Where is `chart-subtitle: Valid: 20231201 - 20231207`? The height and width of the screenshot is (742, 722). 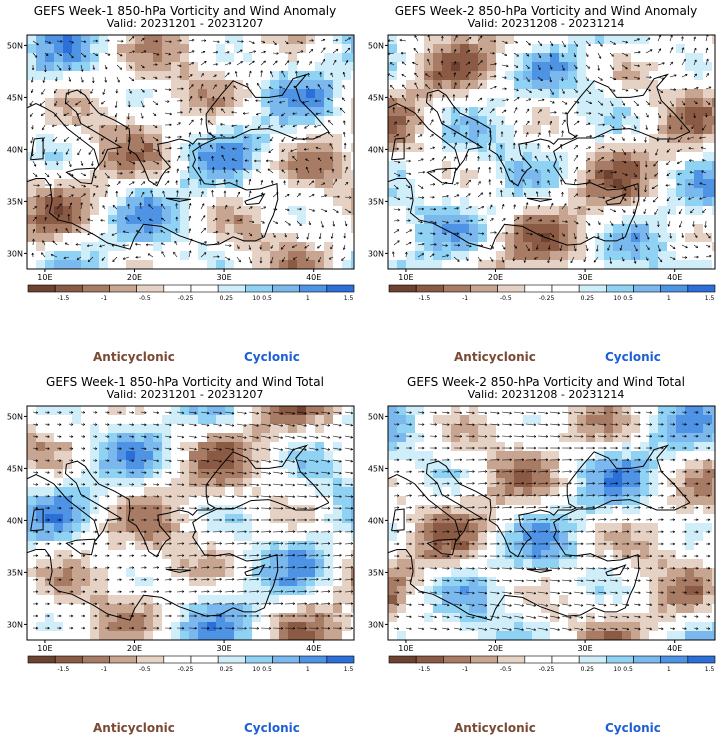
chart-subtitle: Valid: 20231201 - 20231207 is located at coordinates (185, 394).